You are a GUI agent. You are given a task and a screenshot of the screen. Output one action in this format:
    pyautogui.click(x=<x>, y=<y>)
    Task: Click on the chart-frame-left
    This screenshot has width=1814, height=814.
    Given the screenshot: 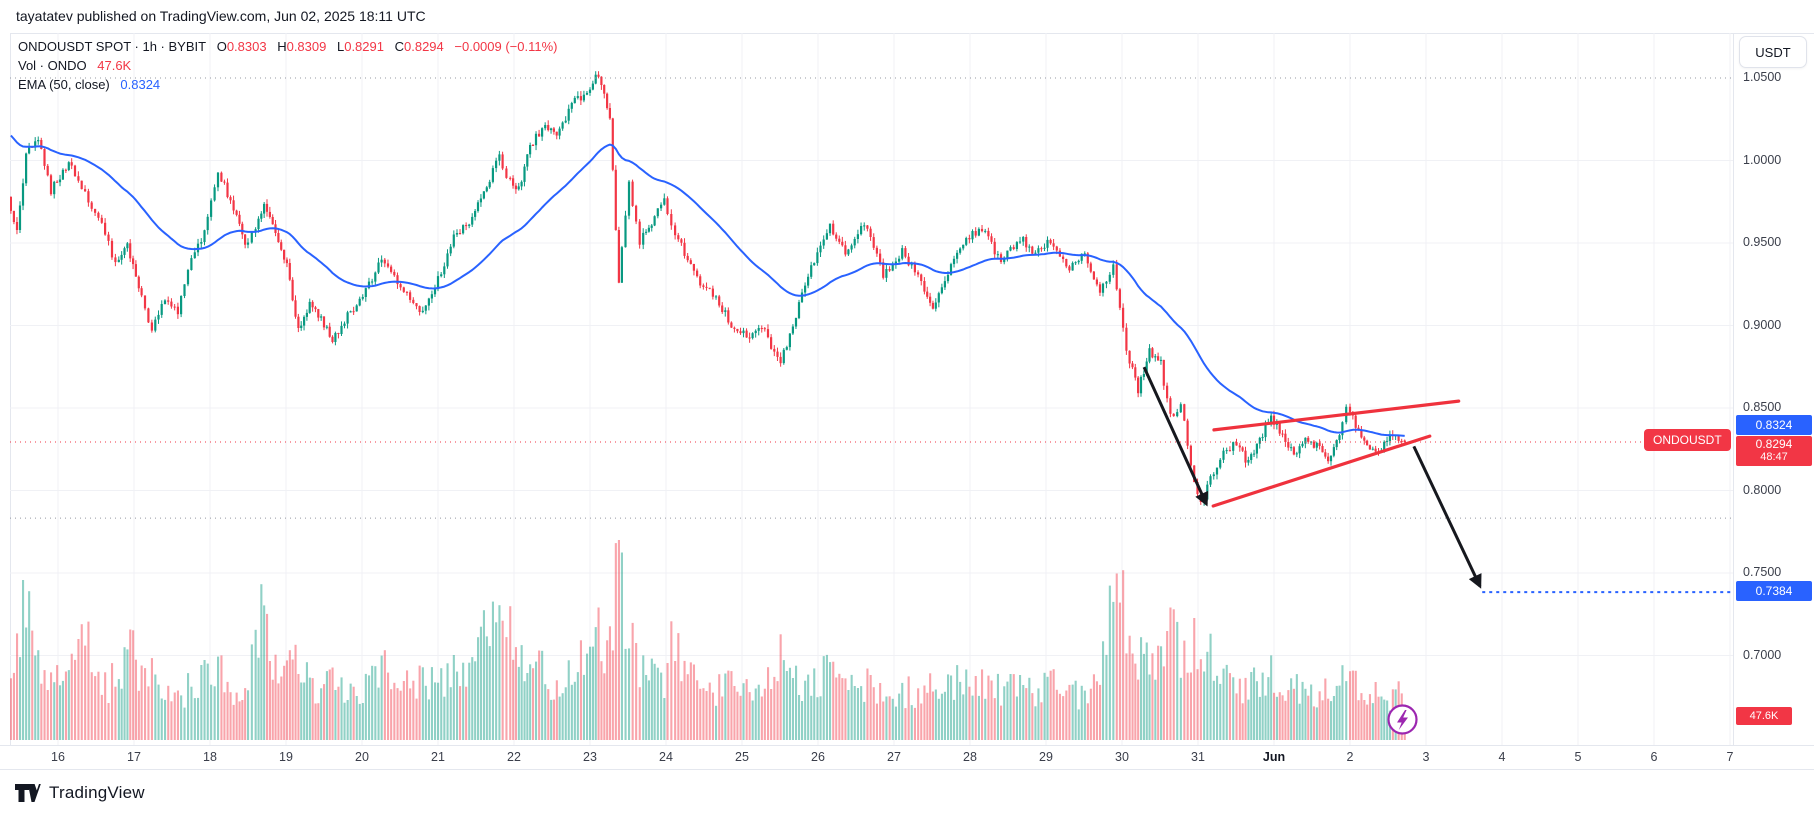 What is the action you would take?
    pyautogui.click(x=10, y=389)
    